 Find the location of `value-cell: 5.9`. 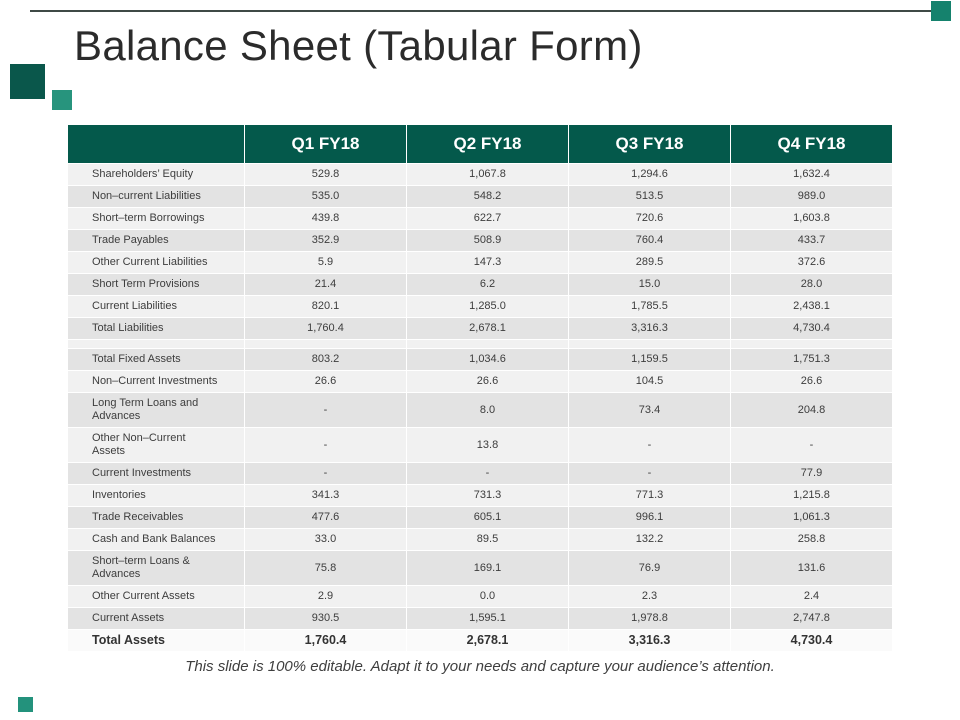

value-cell: 5.9 is located at coordinates (325, 262).